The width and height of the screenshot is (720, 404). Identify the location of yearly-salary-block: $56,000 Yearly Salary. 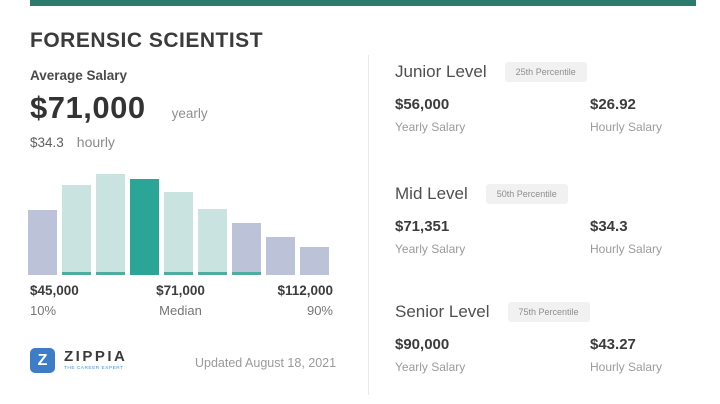
(430, 115).